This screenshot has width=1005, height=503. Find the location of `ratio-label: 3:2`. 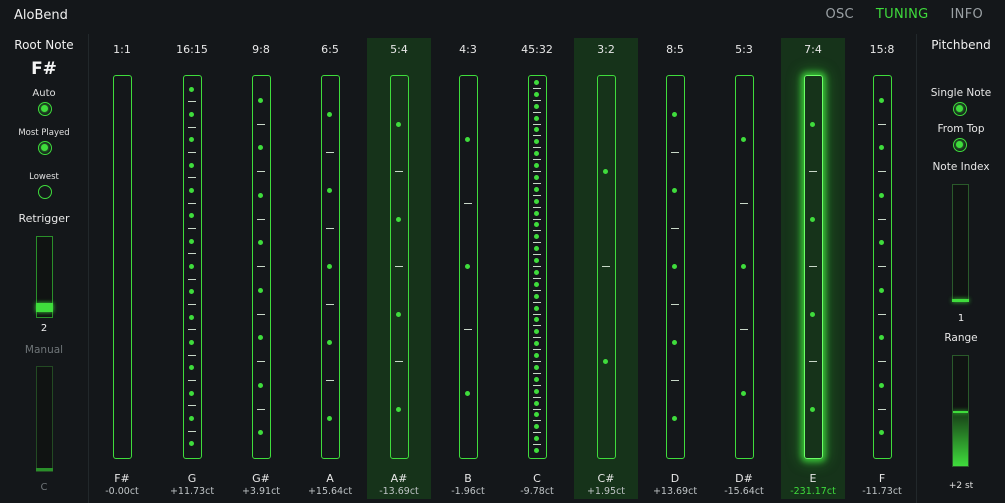

ratio-label: 3:2 is located at coordinates (606, 49).